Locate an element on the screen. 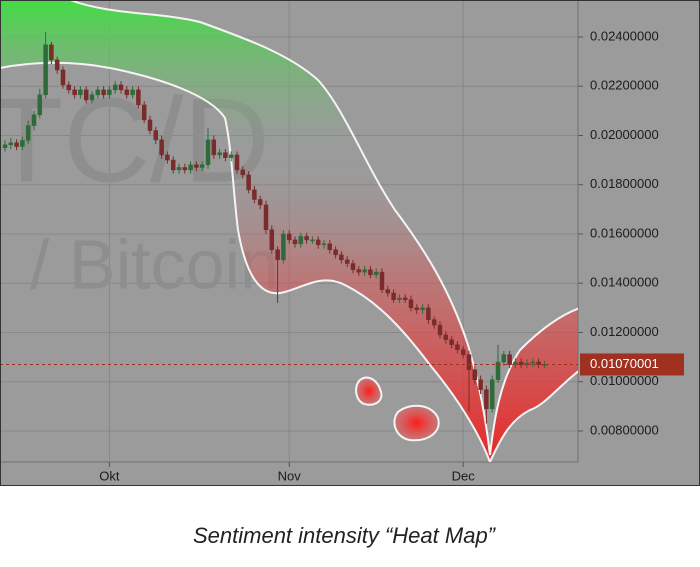  x-tick-label: Dec is located at coordinates (464, 475).